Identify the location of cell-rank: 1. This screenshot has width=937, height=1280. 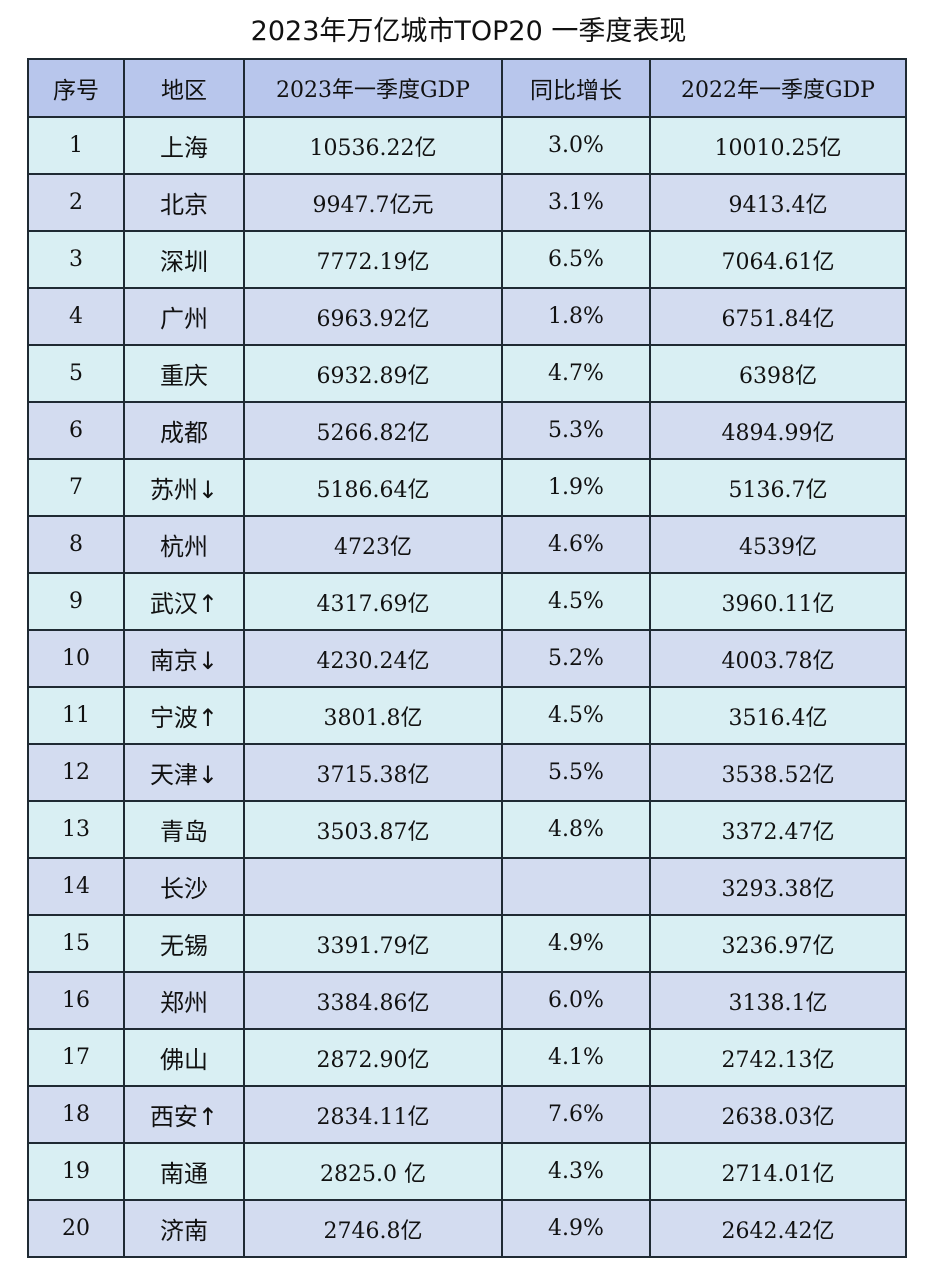
(76, 145).